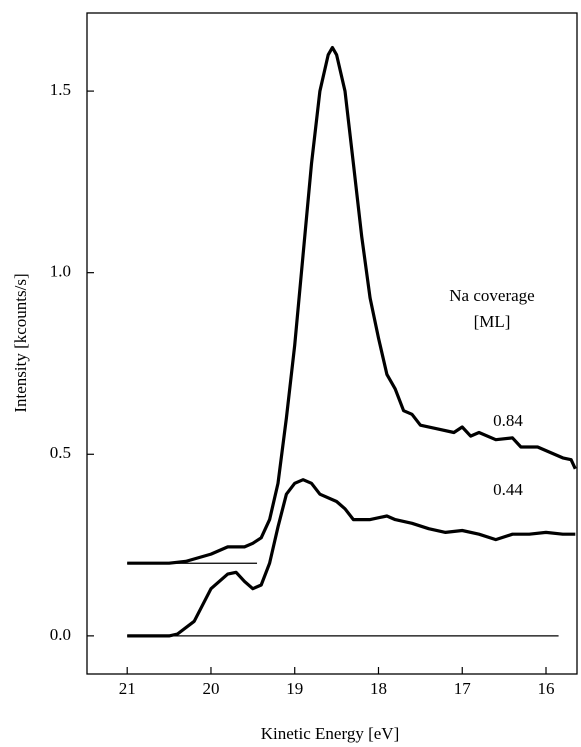  I want to click on series-label: 0.84, so click(508, 420).